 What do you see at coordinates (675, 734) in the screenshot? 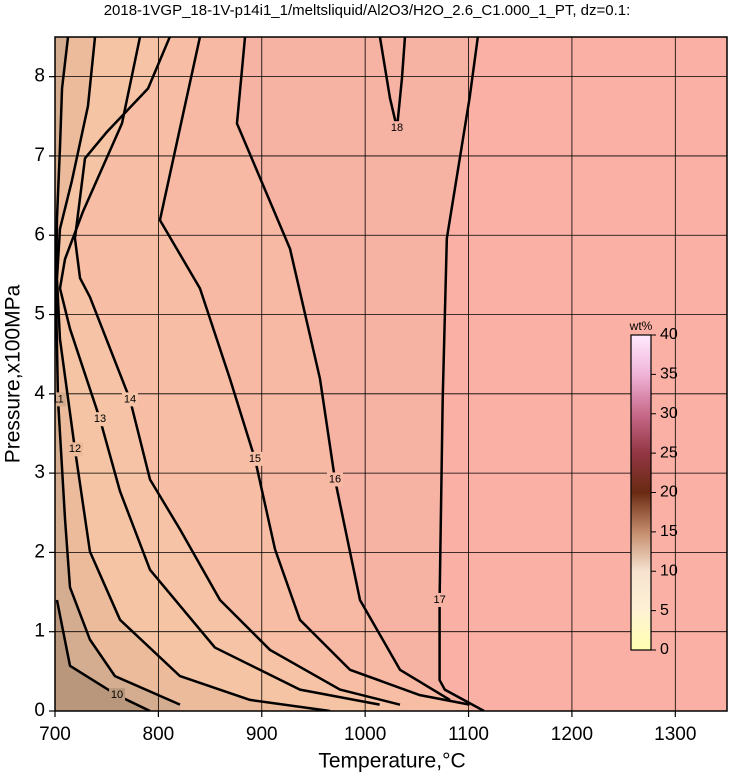
I see `x-tick-label: 1300` at bounding box center [675, 734].